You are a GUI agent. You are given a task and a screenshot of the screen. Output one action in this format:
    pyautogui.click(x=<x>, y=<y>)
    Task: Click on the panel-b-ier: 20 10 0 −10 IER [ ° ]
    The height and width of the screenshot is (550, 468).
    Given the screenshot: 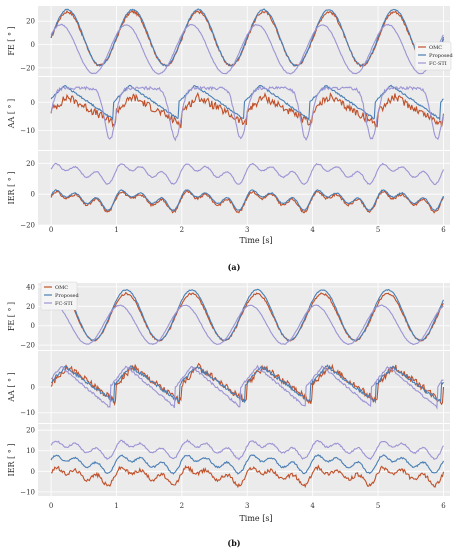 What is the action you would take?
    pyautogui.click(x=228, y=460)
    